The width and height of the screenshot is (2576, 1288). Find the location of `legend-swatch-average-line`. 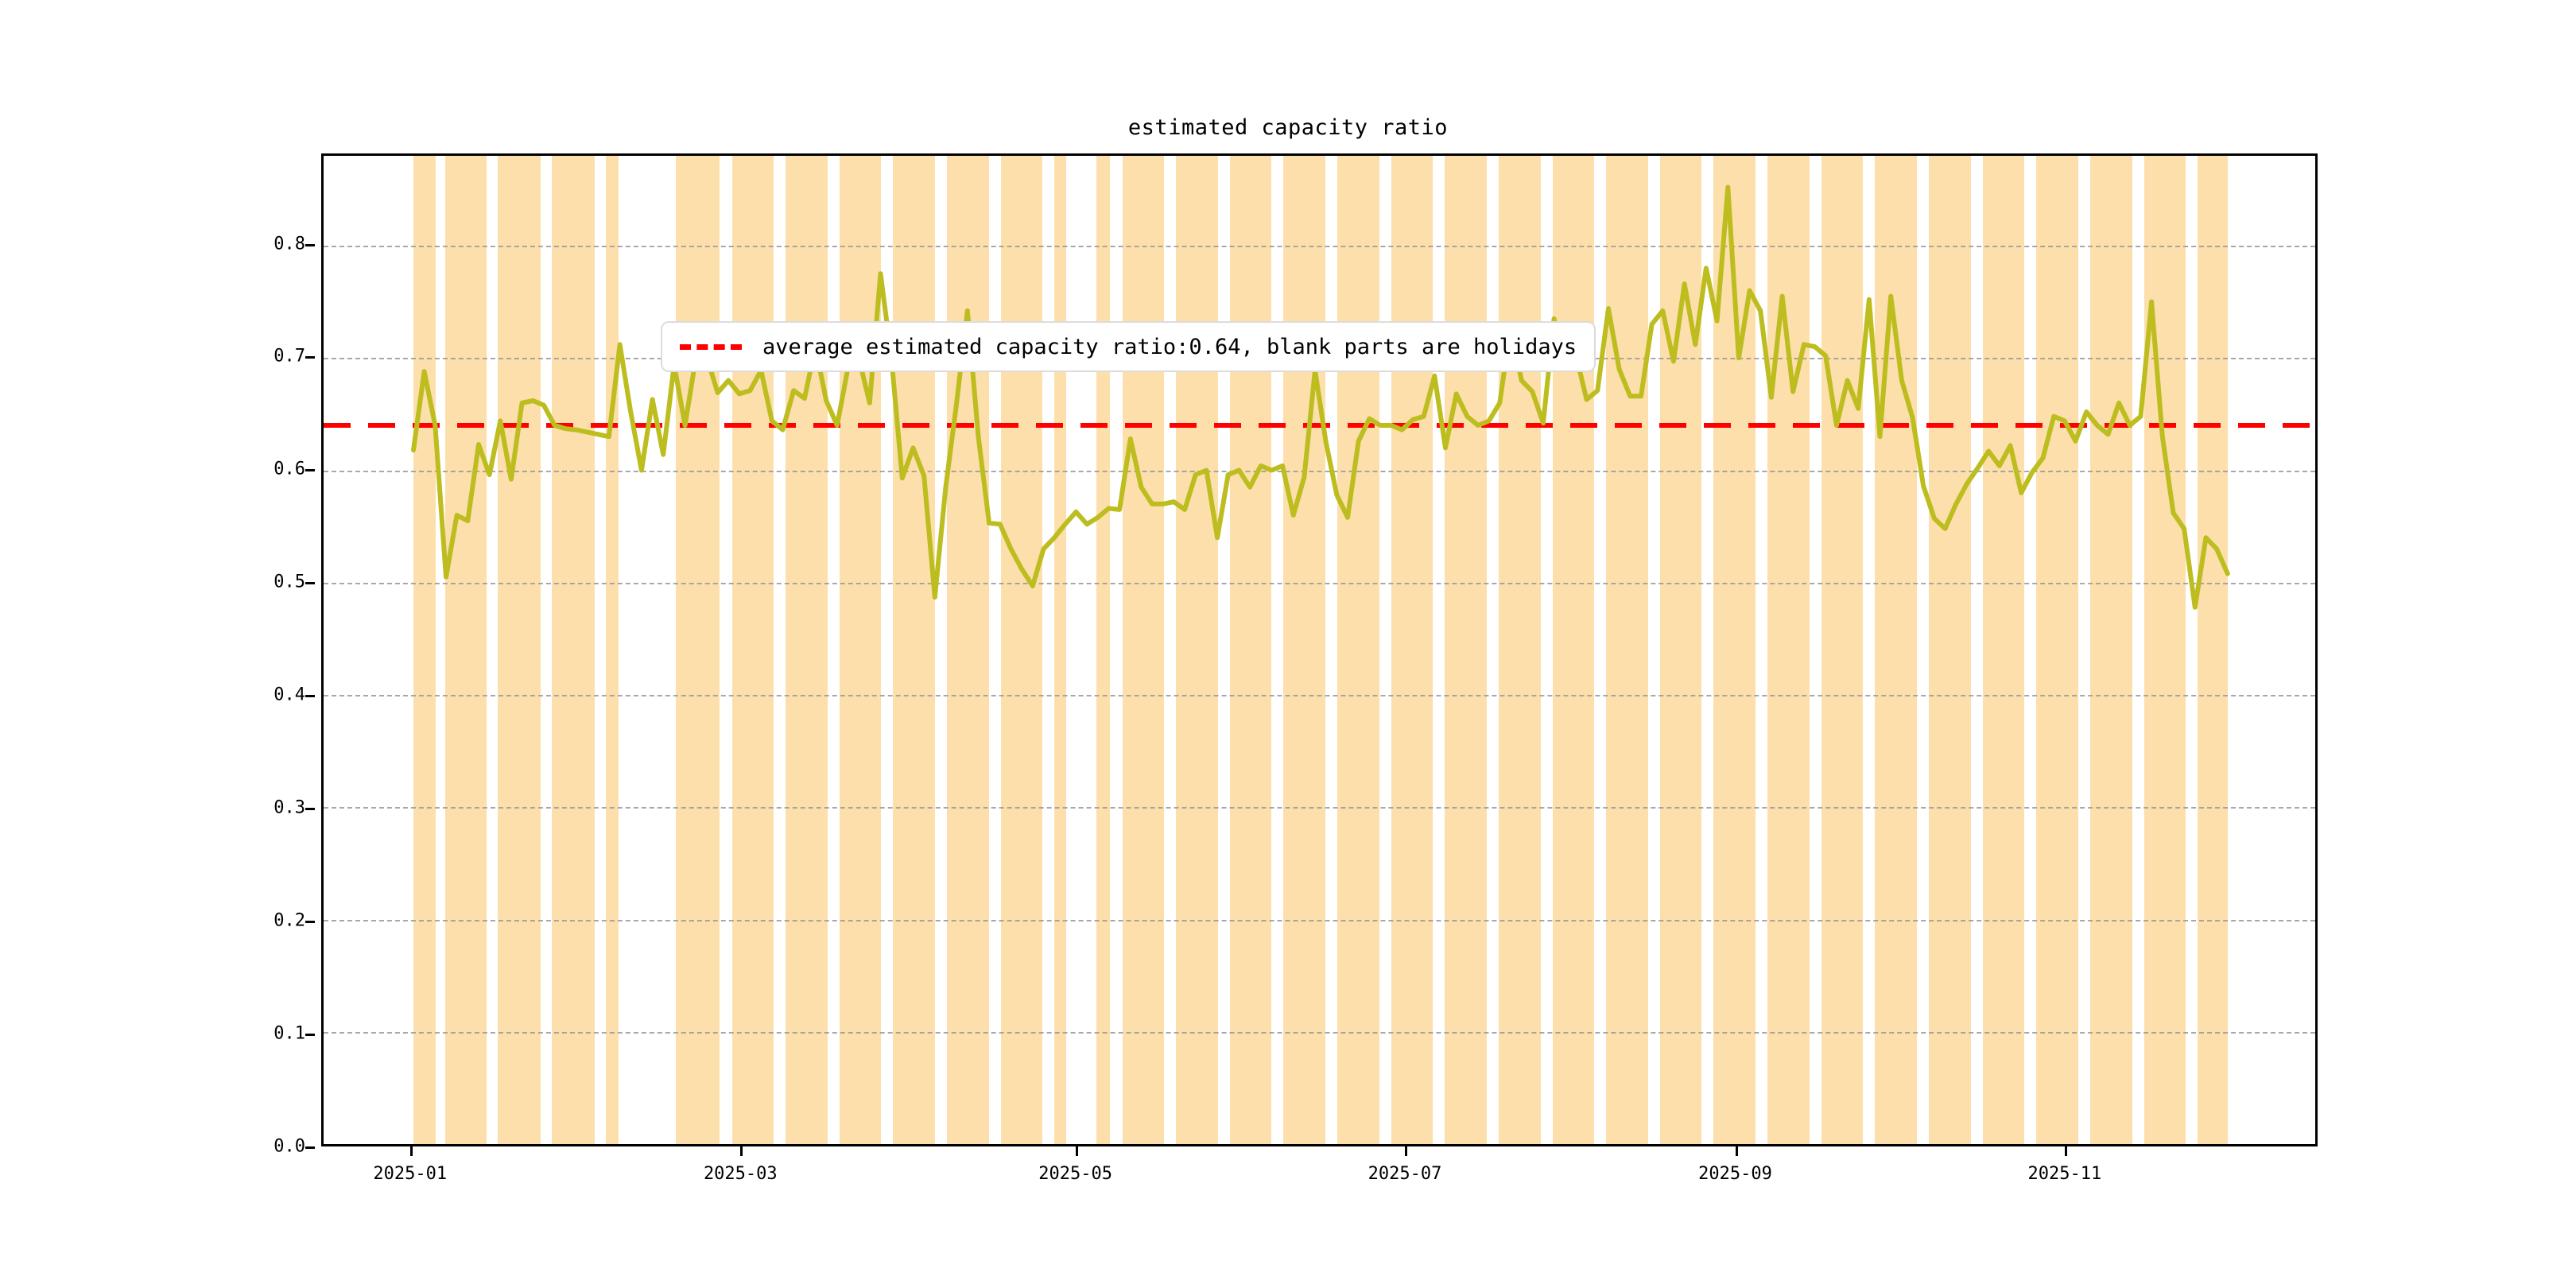

legend-swatch-average-line is located at coordinates (711, 346).